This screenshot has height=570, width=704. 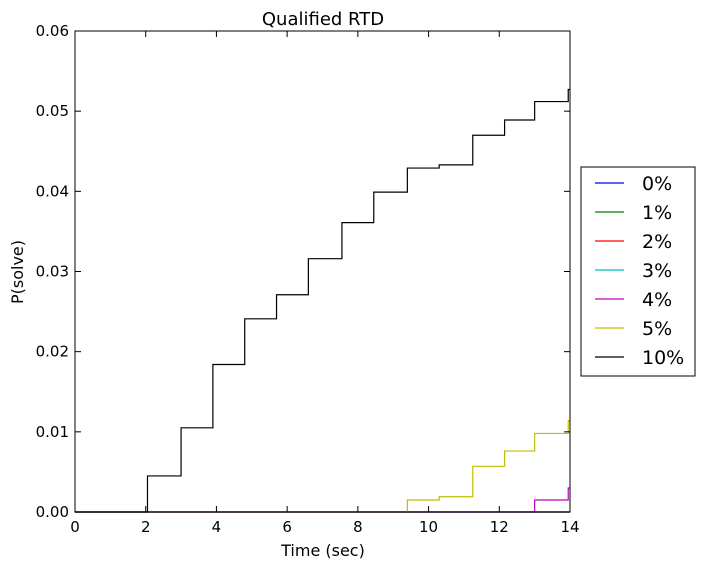 What do you see at coordinates (322, 550) in the screenshot?
I see `x-axis-label: Time (sec)` at bounding box center [322, 550].